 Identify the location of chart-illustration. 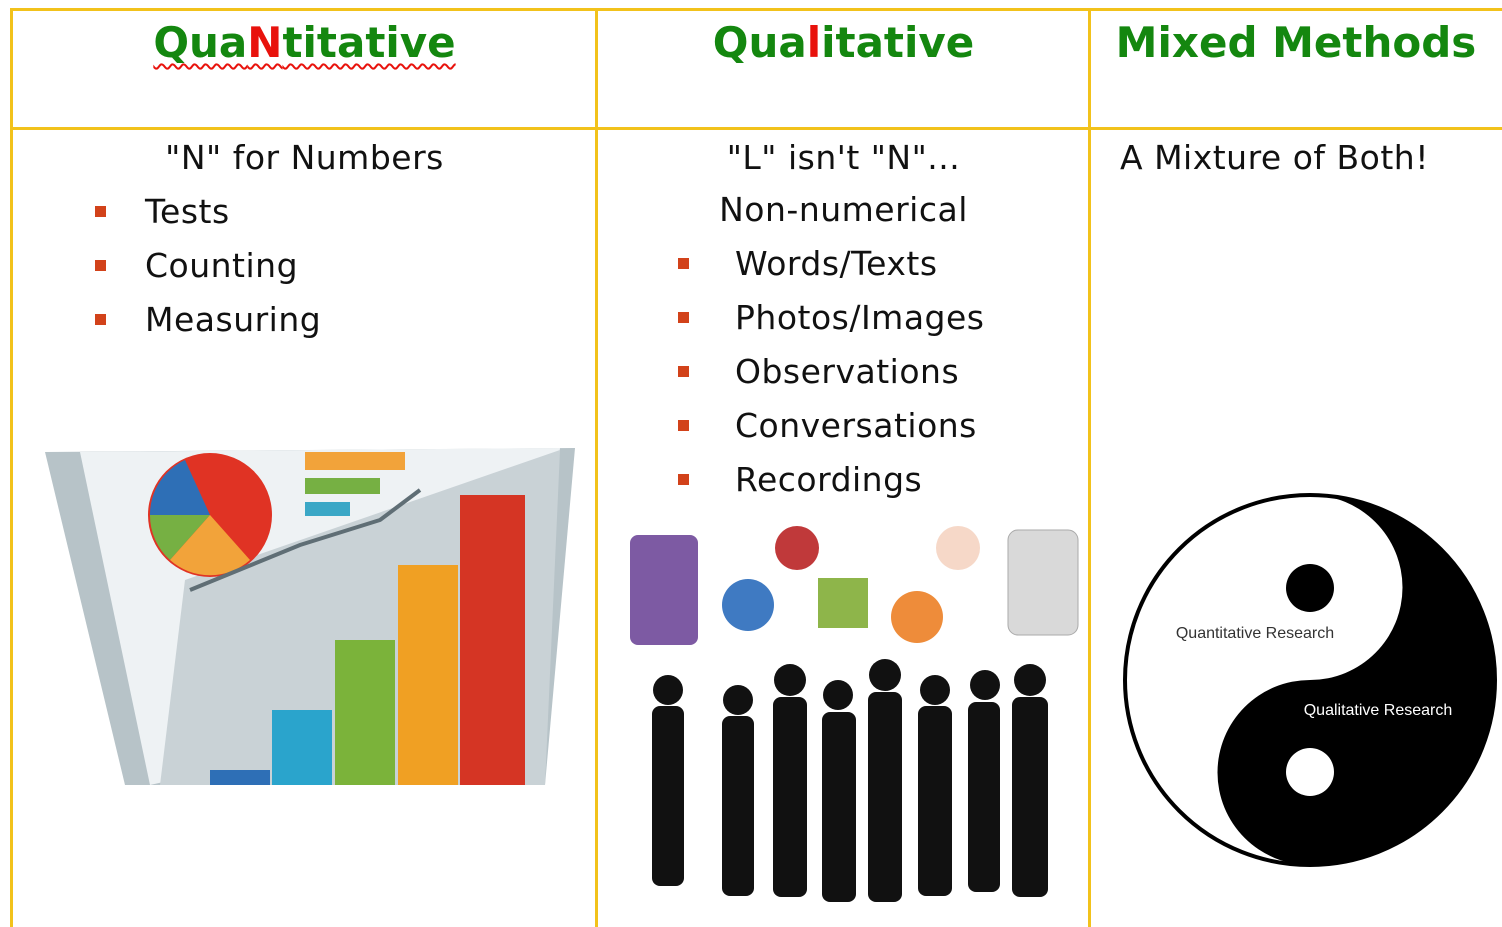
(310, 616).